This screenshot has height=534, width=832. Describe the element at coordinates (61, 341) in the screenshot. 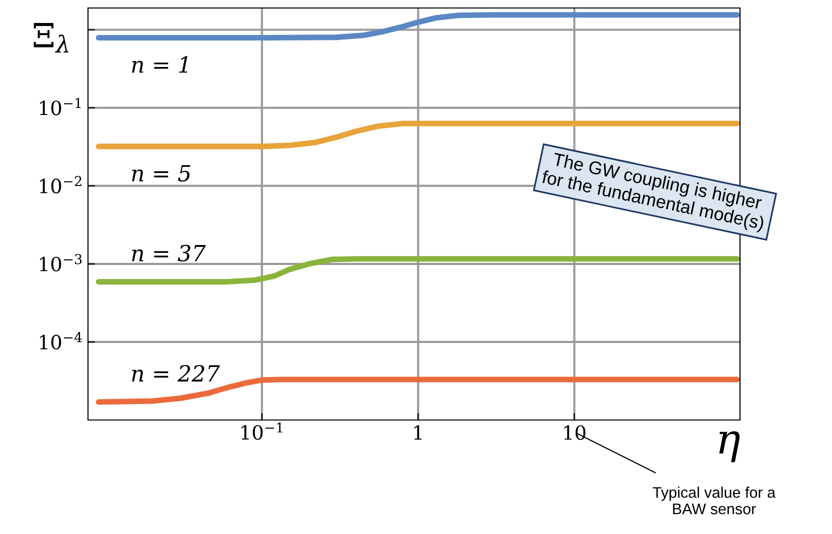

I see `y-tick-label: 10$^{−4}$` at that location.